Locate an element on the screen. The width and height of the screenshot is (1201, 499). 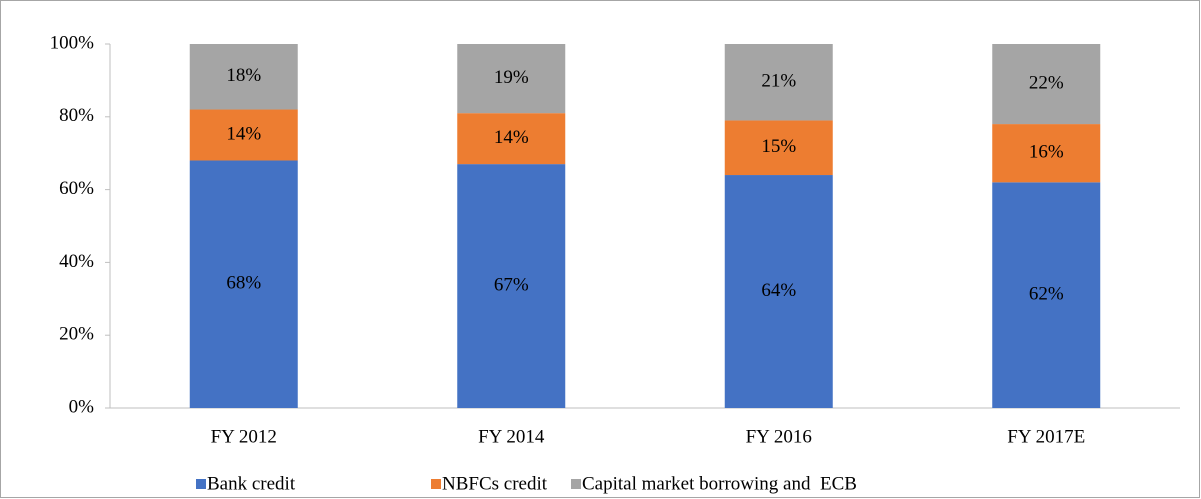
data-label: 68% is located at coordinates (243, 283).